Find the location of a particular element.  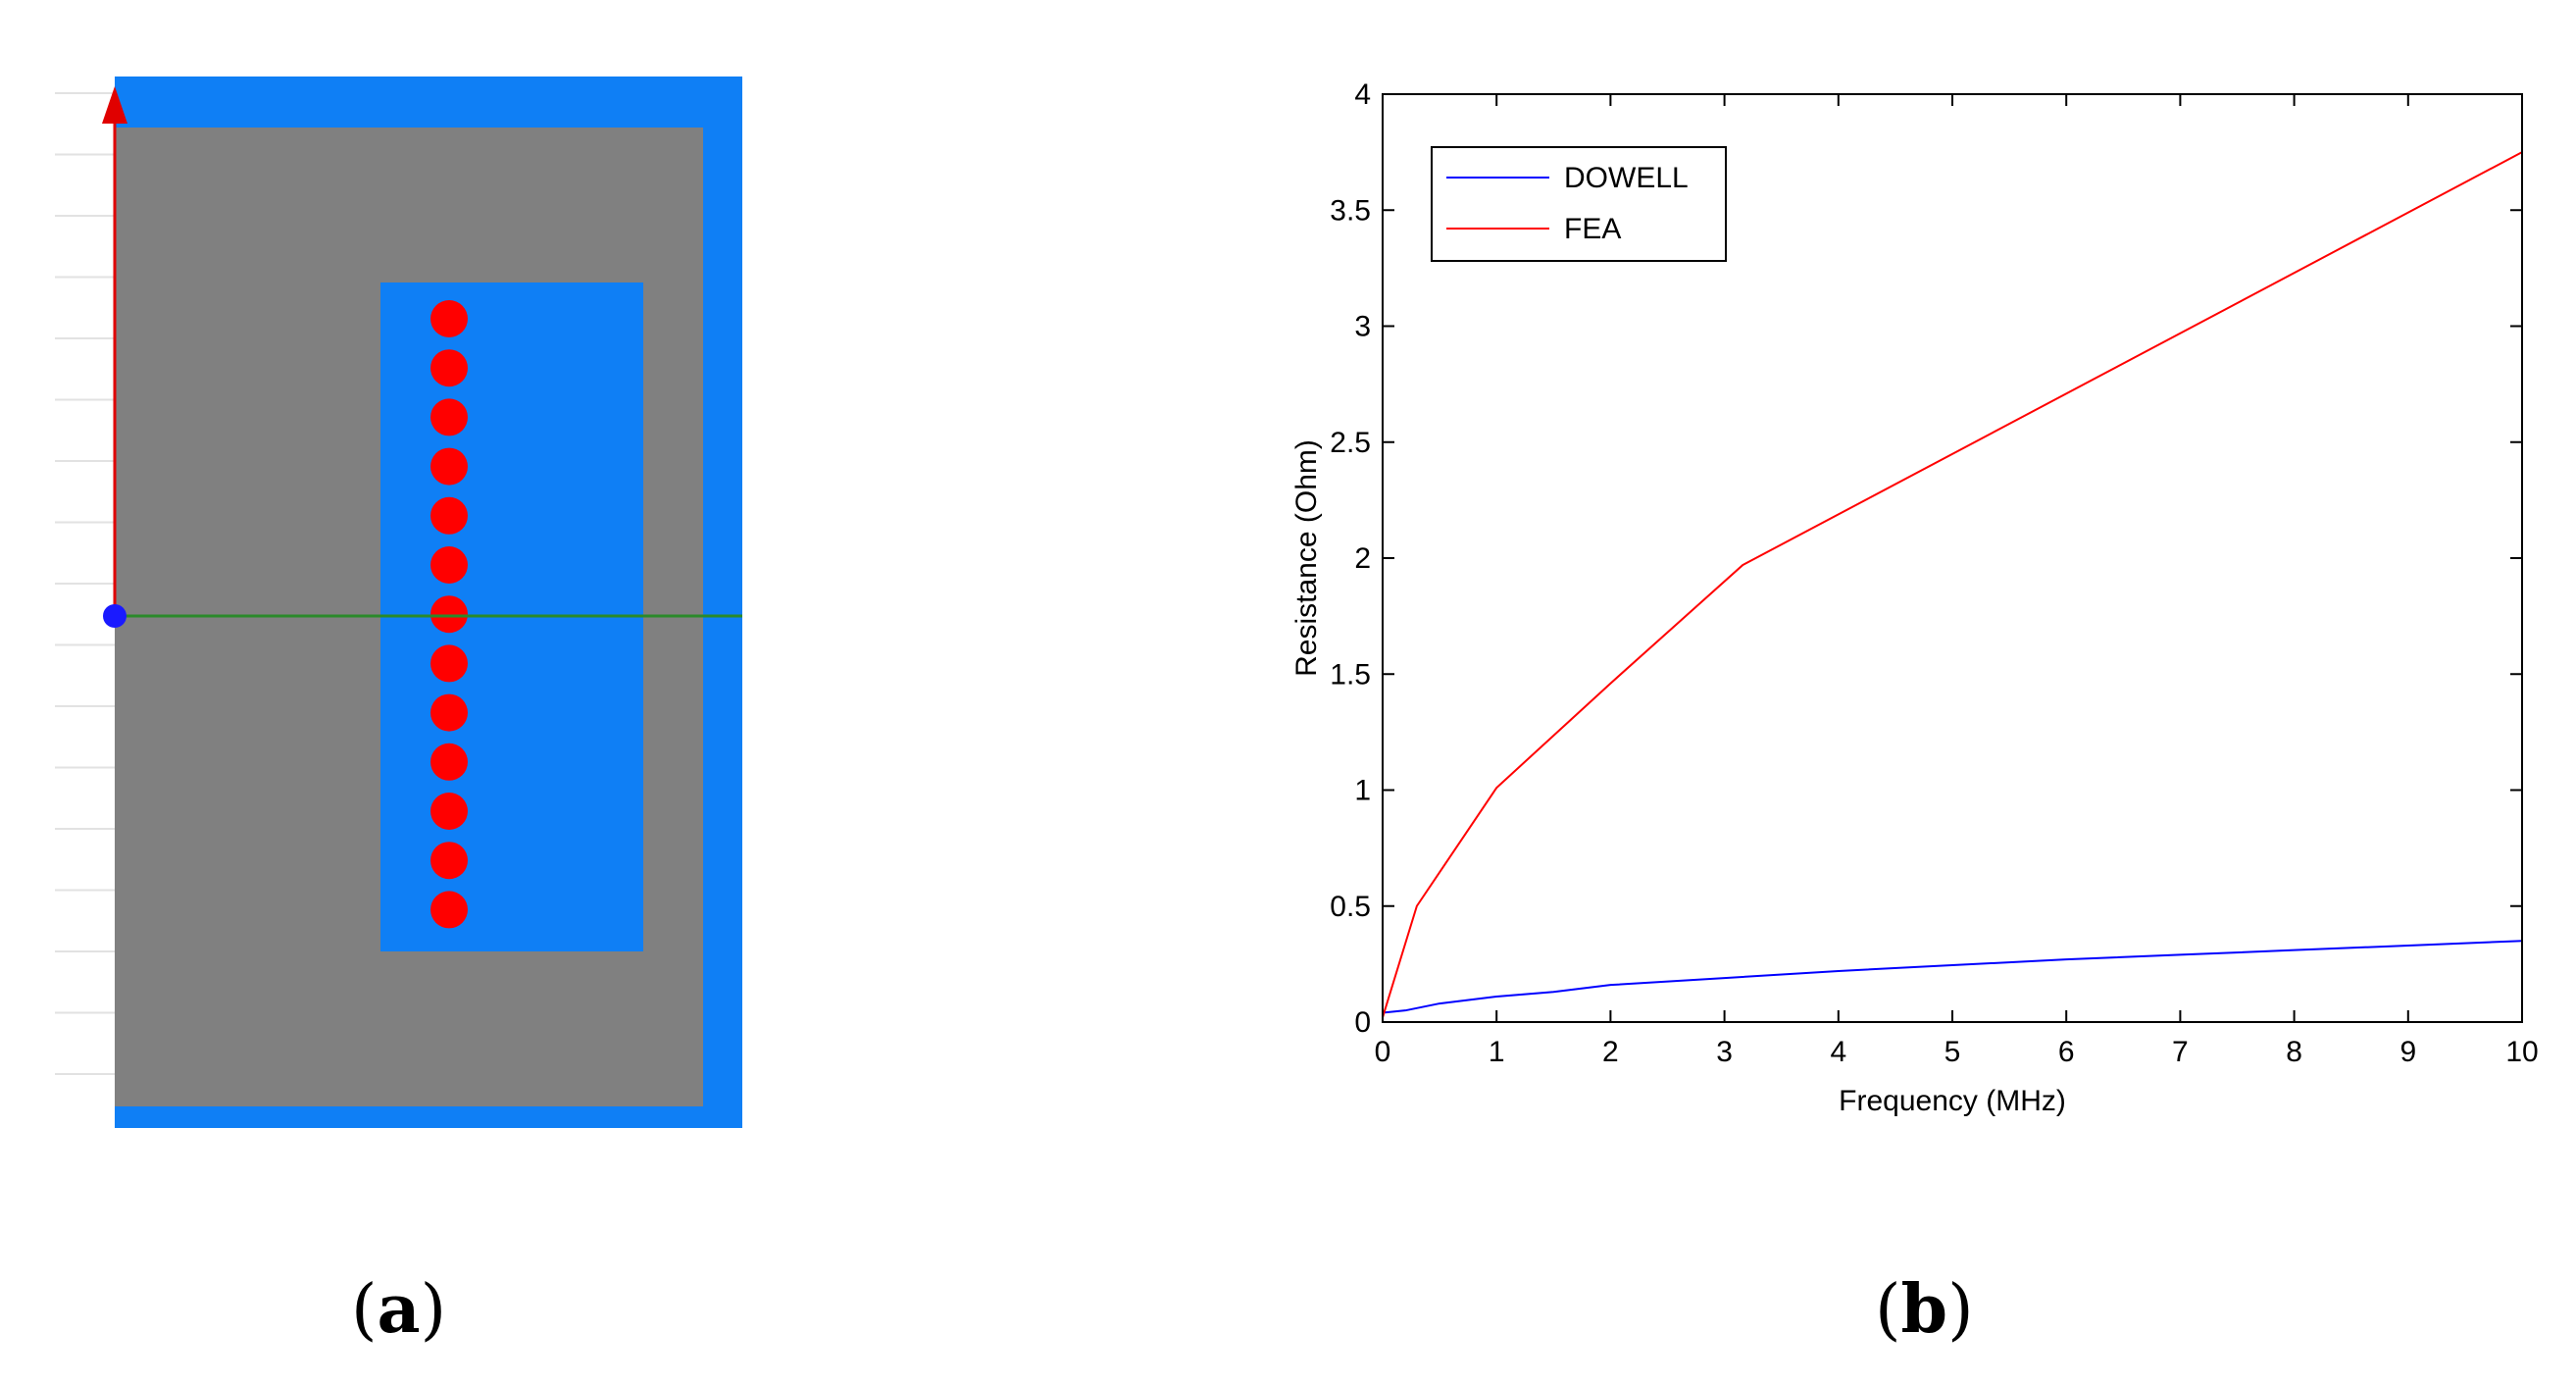

x-tick-label: 8 is located at coordinates (2294, 1052).